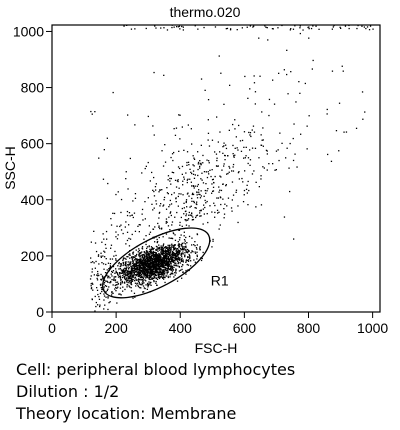  I want to click on caption-location: Theory location: Membrane, so click(126, 413).